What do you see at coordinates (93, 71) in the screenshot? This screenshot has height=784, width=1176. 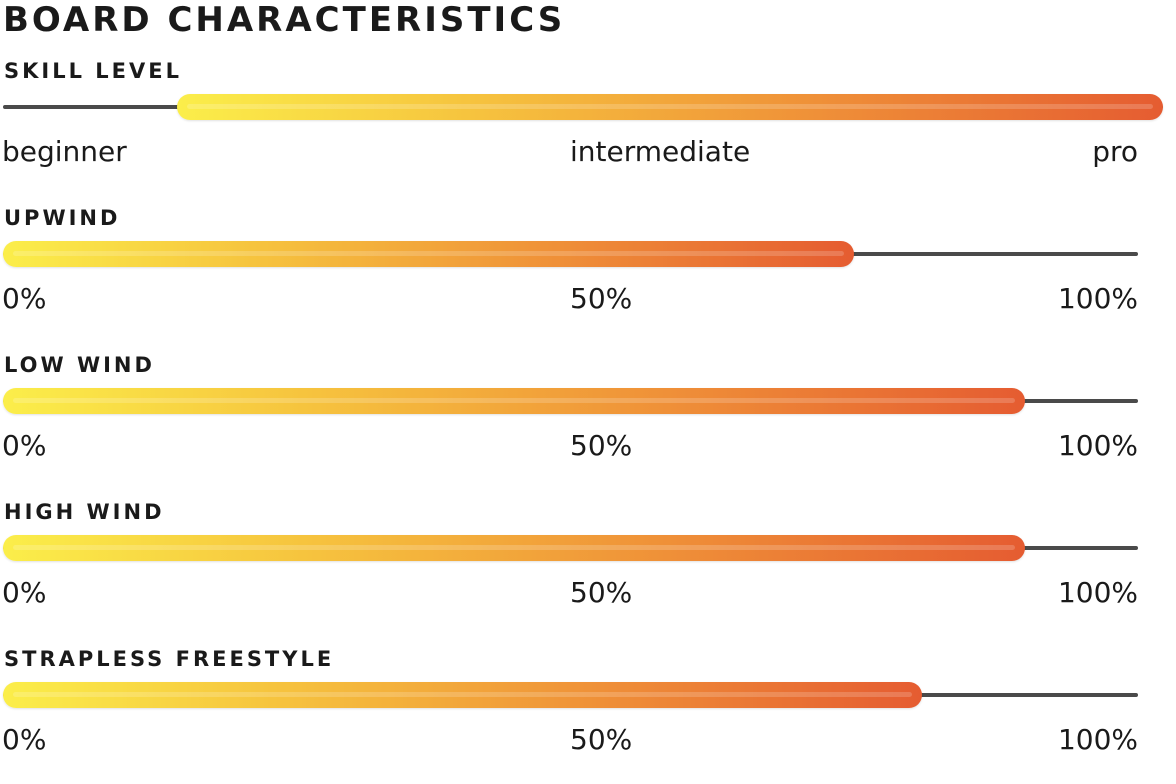 I see `rating-label: SKILL LEVEL` at bounding box center [93, 71].